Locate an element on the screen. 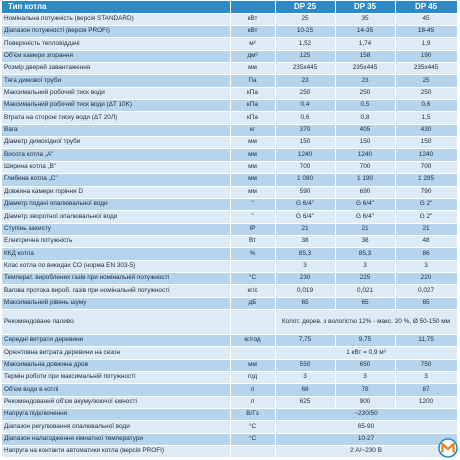 This screenshot has width=460, height=460. row-value-3: 750 is located at coordinates (426, 365).